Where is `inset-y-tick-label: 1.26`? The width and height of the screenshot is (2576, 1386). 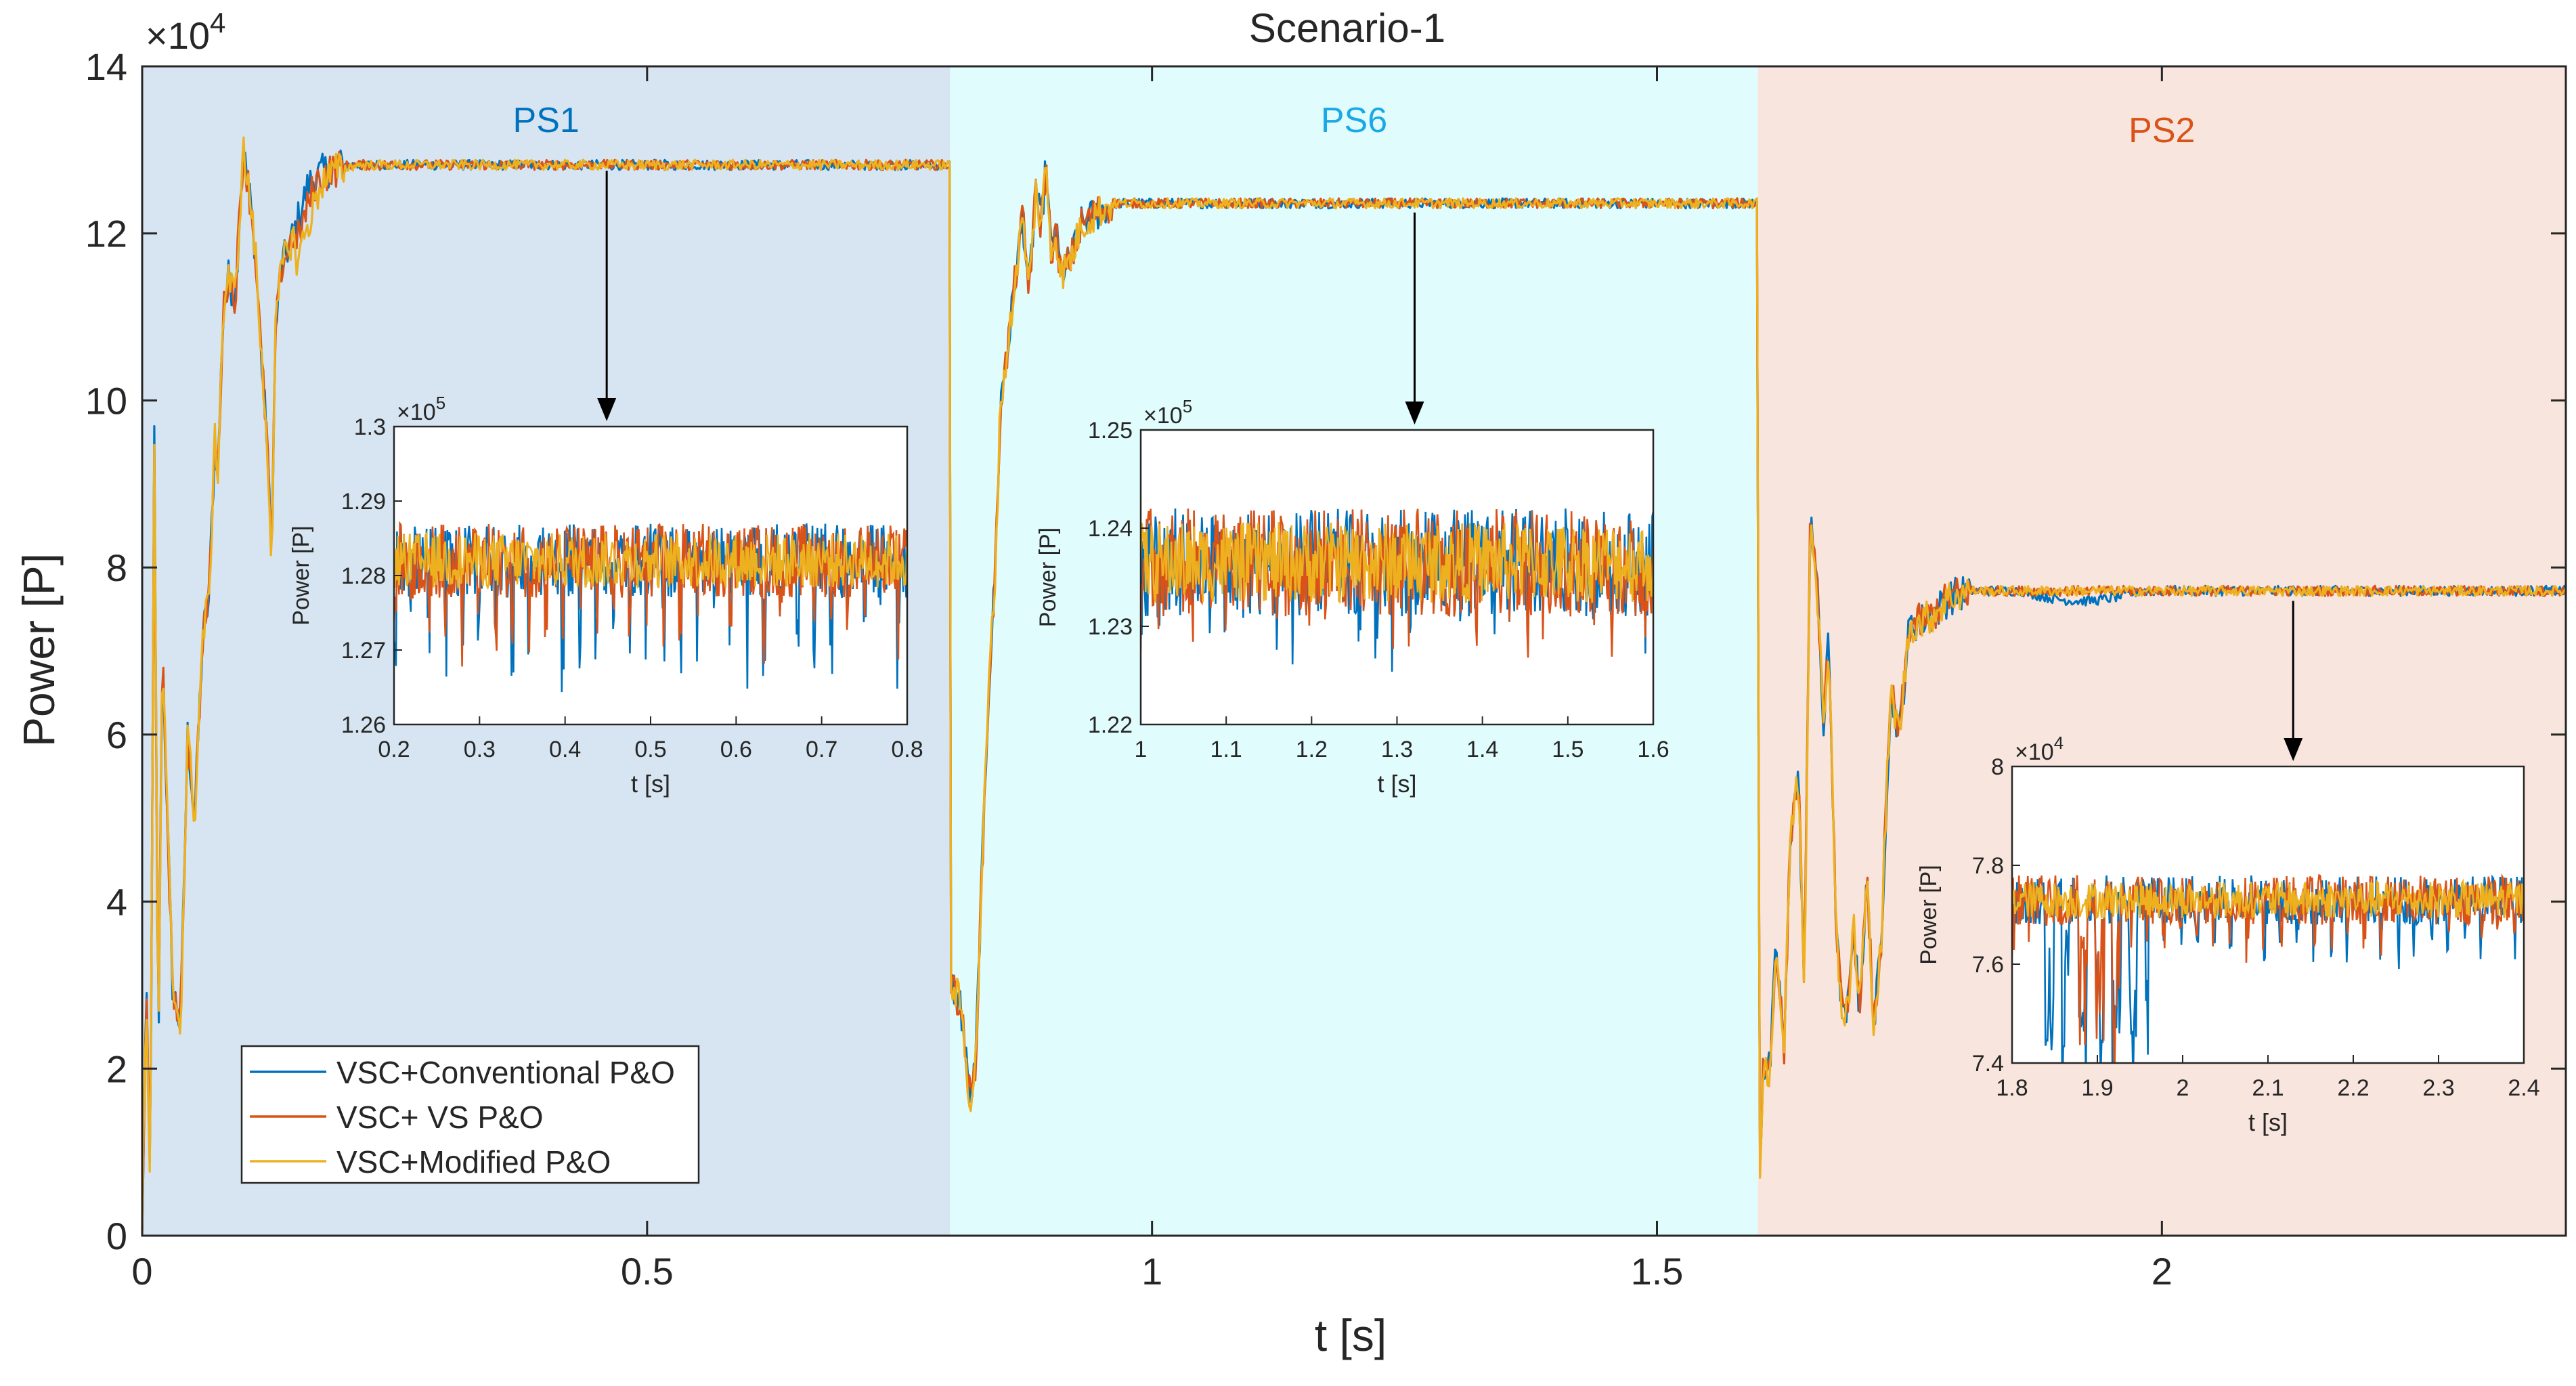 inset-y-tick-label: 1.26 is located at coordinates (363, 725).